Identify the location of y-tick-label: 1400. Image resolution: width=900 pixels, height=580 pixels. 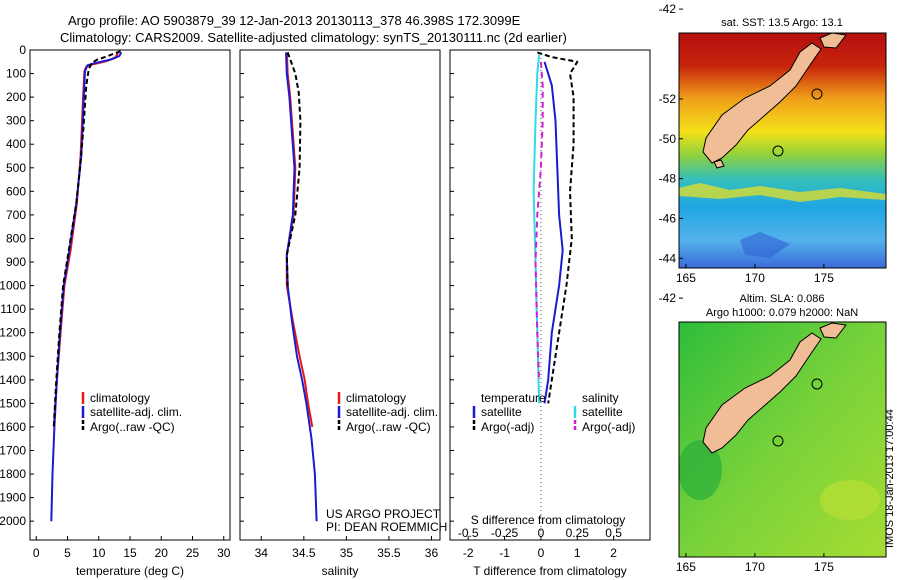
(13, 380).